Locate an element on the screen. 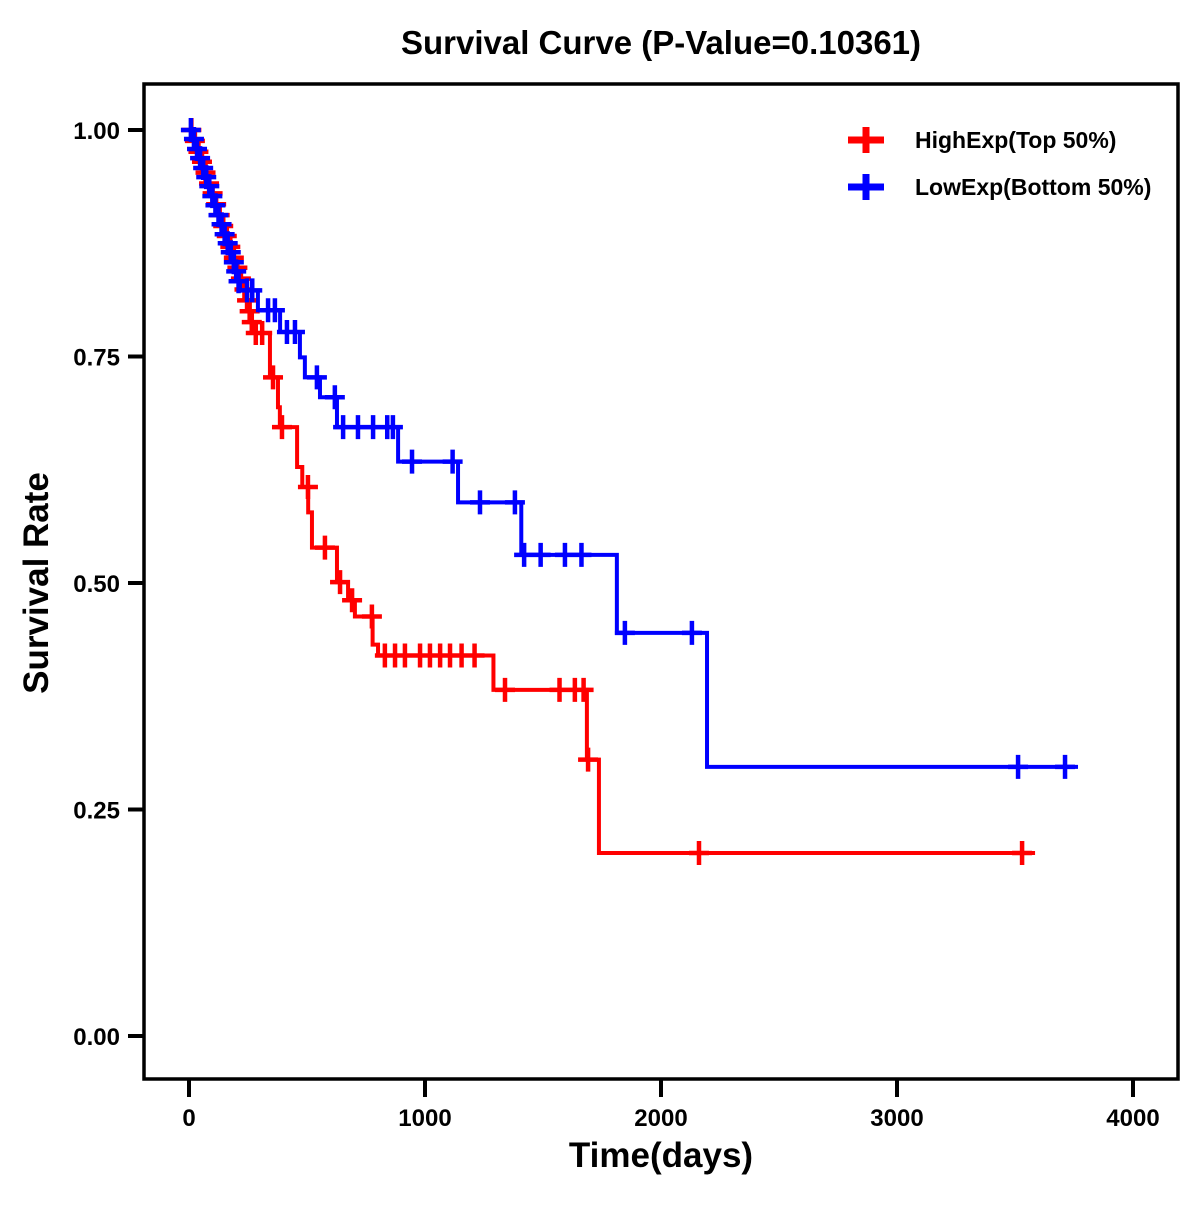 This screenshot has height=1205, width=1200. legend-label-lowexp: LowExp(Bottom 50%) is located at coordinates (1033, 187).